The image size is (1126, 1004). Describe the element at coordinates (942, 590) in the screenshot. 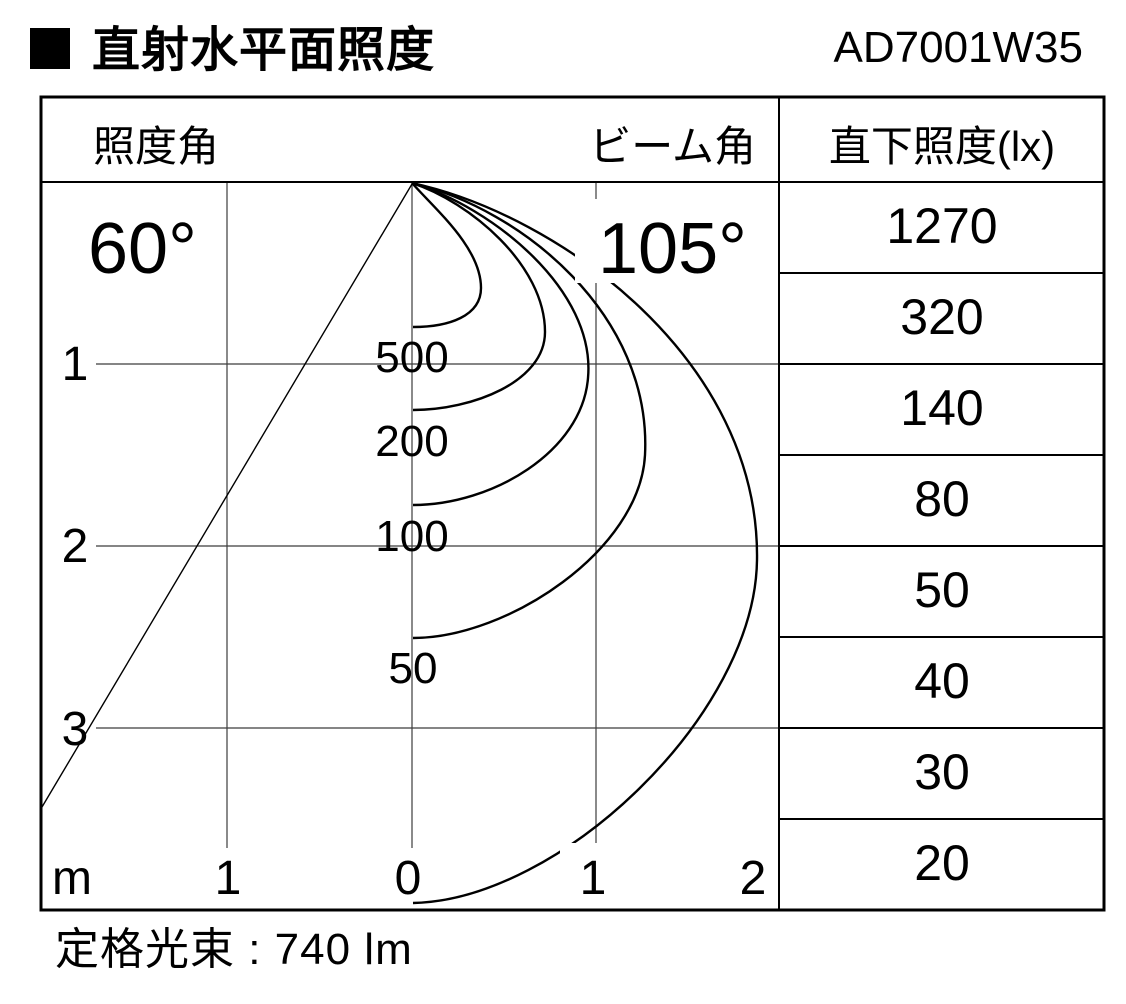

I see `table-cell-4: 50` at that location.